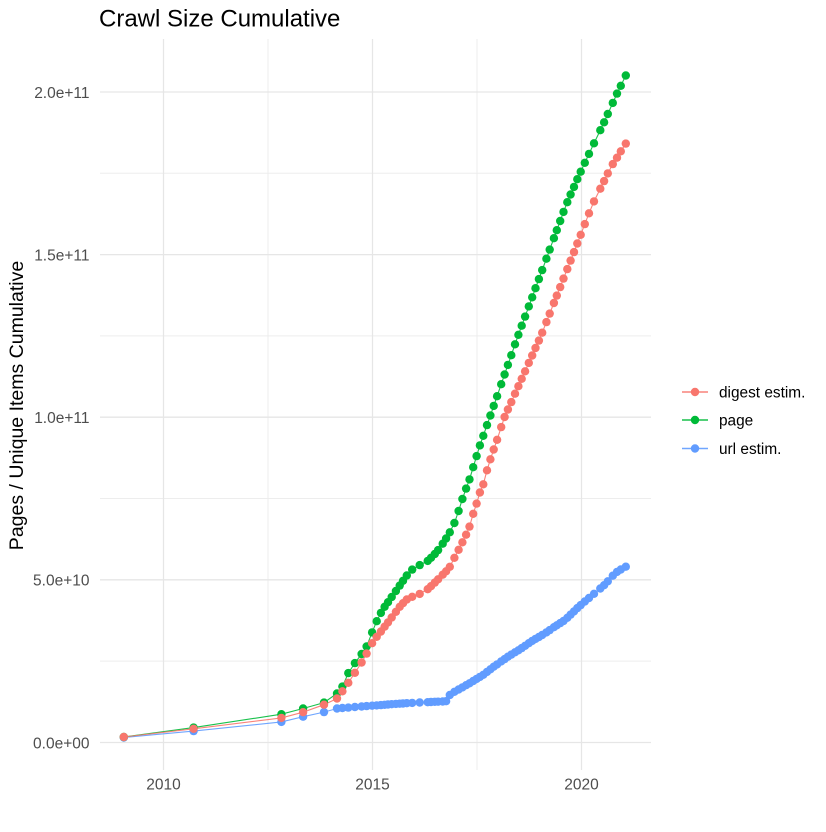 The width and height of the screenshot is (826, 832). What do you see at coordinates (61, 581) in the screenshot?
I see `svg-text: 5.0e+10` at bounding box center [61, 581].